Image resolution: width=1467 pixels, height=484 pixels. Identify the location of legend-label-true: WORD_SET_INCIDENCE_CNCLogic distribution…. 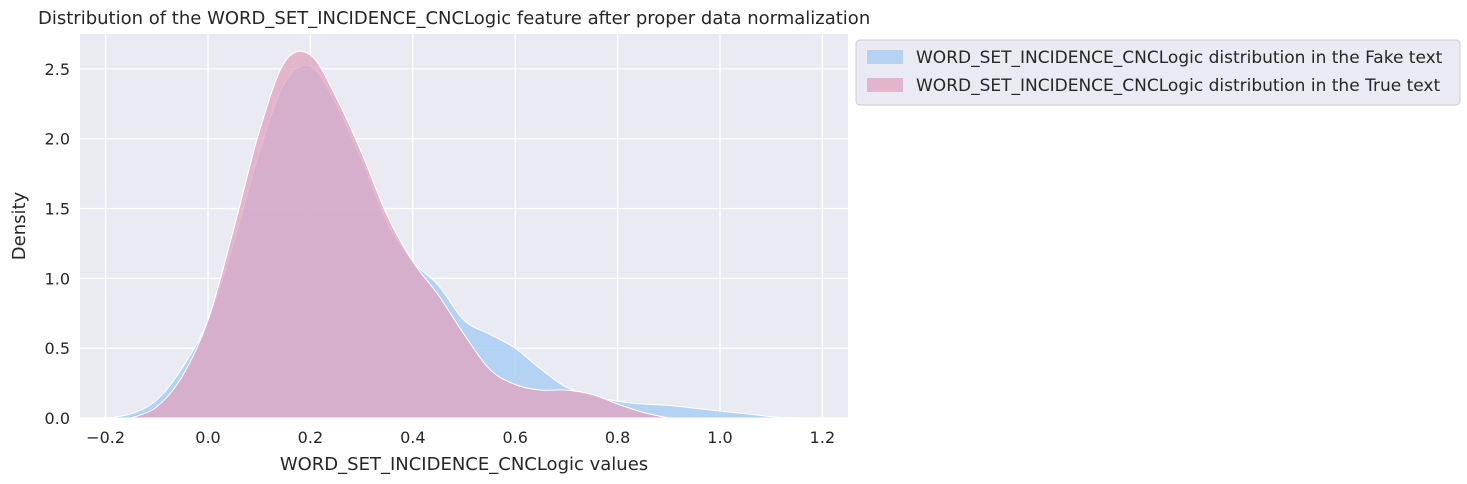
(1178, 86).